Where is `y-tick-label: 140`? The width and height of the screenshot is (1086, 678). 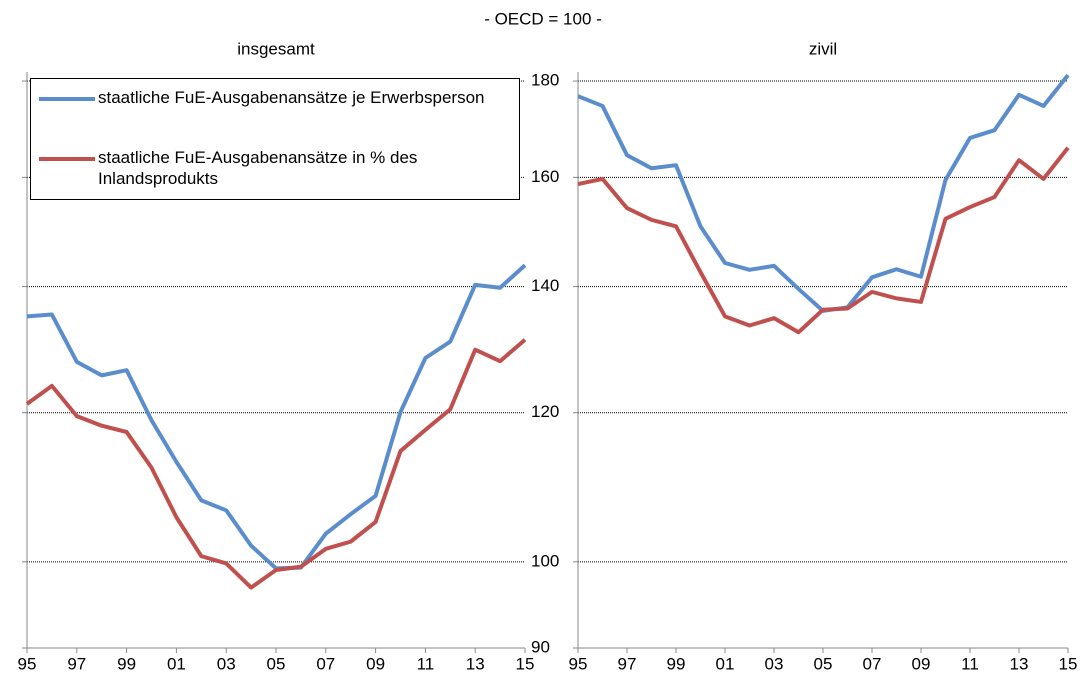
y-tick-label: 140 is located at coordinates (545, 285).